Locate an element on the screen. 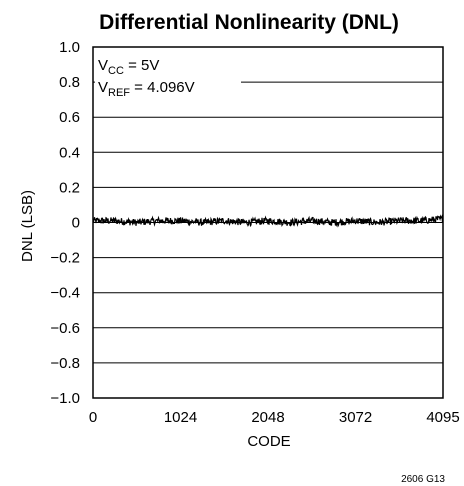 The image size is (464, 486). y-tick-label: −1.0 is located at coordinates (65, 398).